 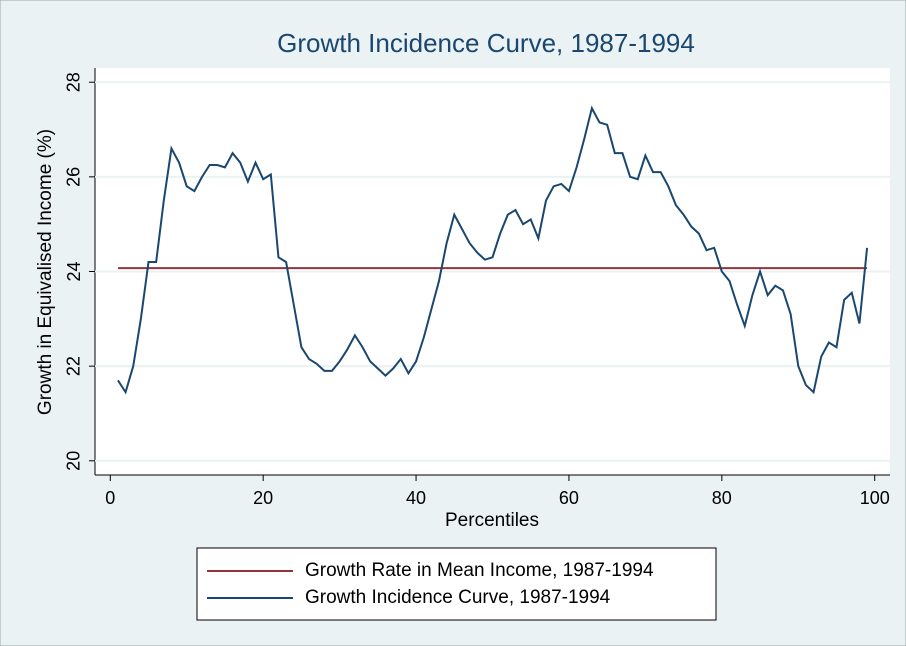 What do you see at coordinates (74, 271) in the screenshot?
I see `y-tick-label: 24` at bounding box center [74, 271].